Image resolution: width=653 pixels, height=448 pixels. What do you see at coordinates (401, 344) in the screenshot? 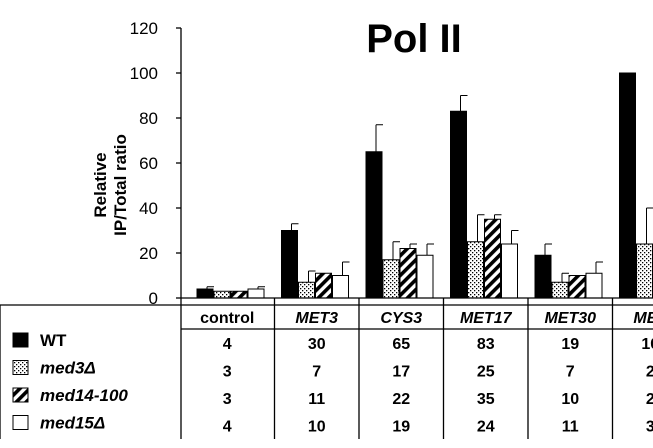
I see `table-cell: 65` at bounding box center [401, 344].